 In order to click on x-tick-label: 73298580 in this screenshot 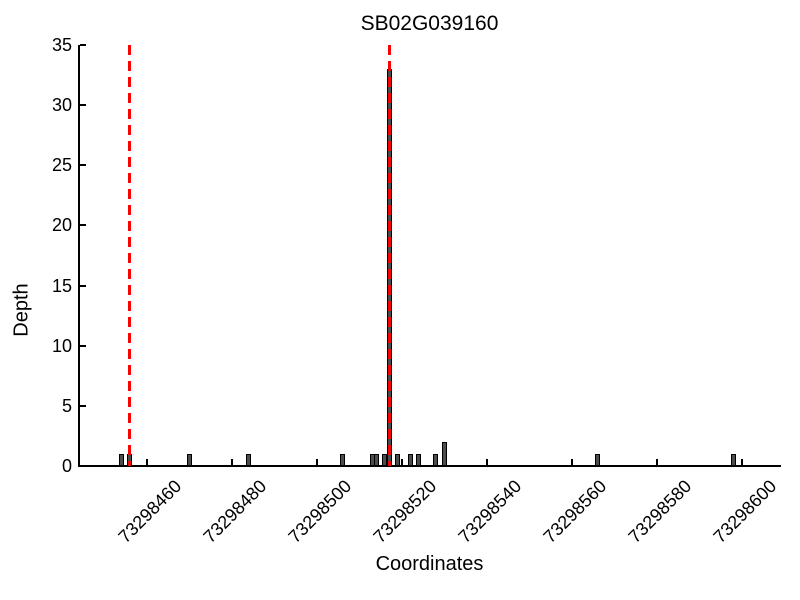, I will do `click(659, 511)`.